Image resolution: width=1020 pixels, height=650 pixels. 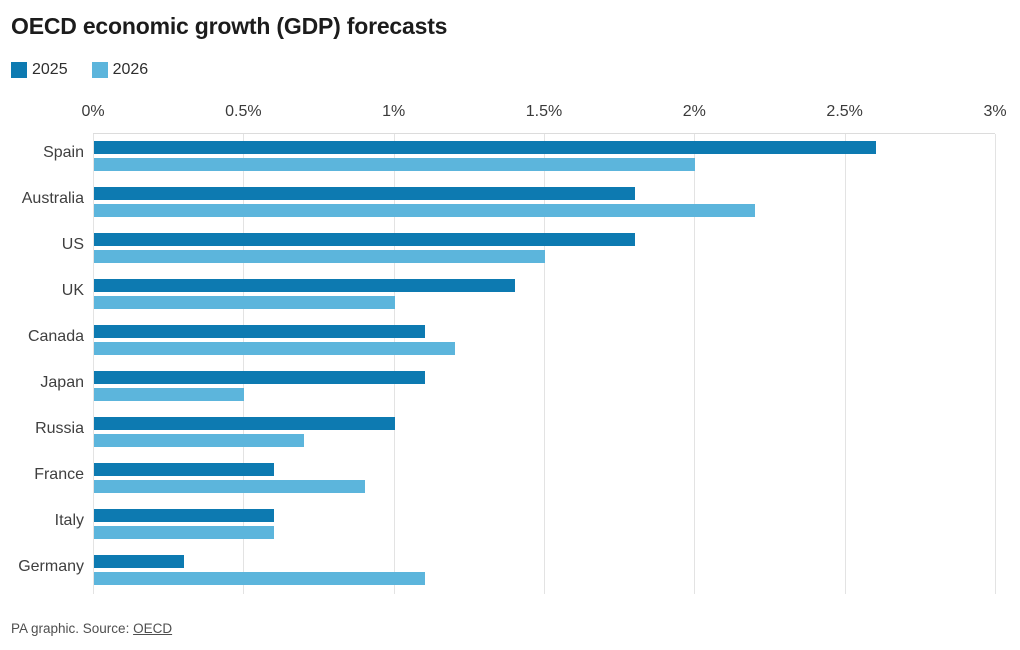 What do you see at coordinates (274, 348) in the screenshot?
I see `bar-2026-canada` at bounding box center [274, 348].